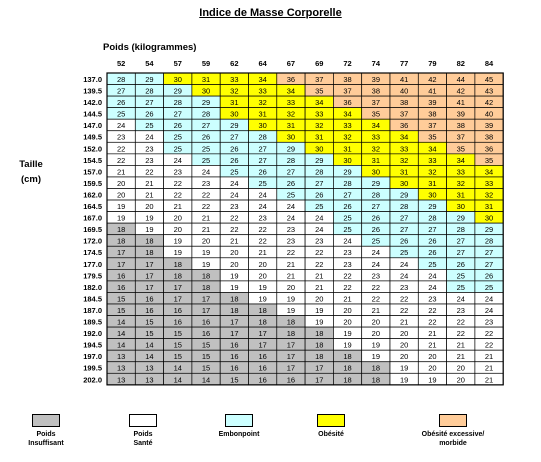 The height and width of the screenshot is (462, 541). I want to click on bmi-value: 29, so click(291, 148).